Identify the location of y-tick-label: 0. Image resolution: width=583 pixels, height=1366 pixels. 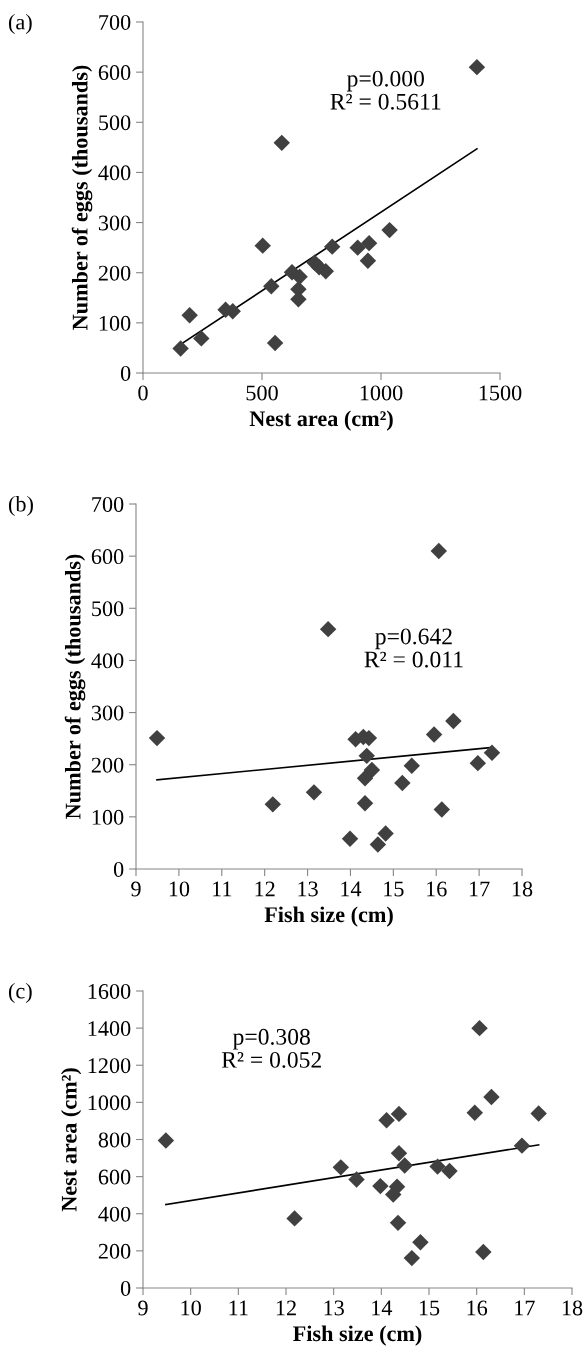
(118, 869).